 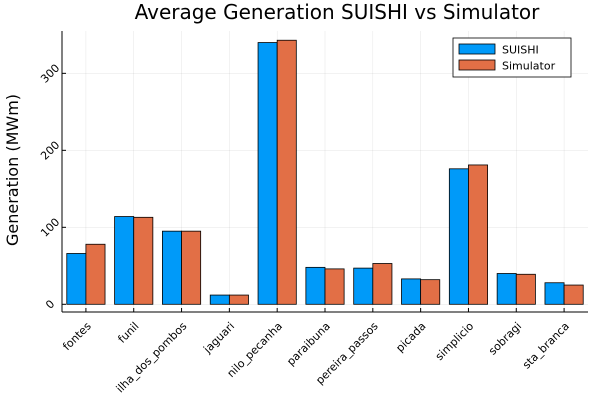 I want to click on bar-suishi-ilha_dos_pombos, so click(x=172, y=267).